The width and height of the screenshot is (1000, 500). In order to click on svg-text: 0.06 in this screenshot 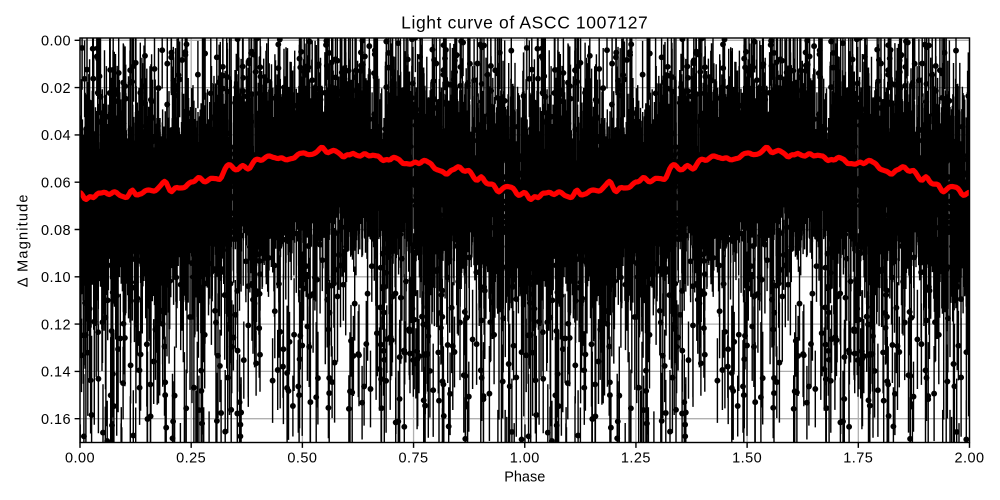, I will do `click(56, 184)`.